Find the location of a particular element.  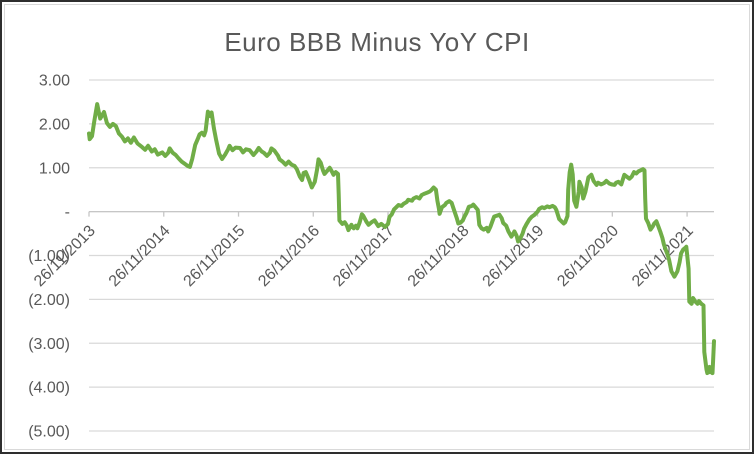

x-axis-label: 26/11/2020 is located at coordinates (588, 256).